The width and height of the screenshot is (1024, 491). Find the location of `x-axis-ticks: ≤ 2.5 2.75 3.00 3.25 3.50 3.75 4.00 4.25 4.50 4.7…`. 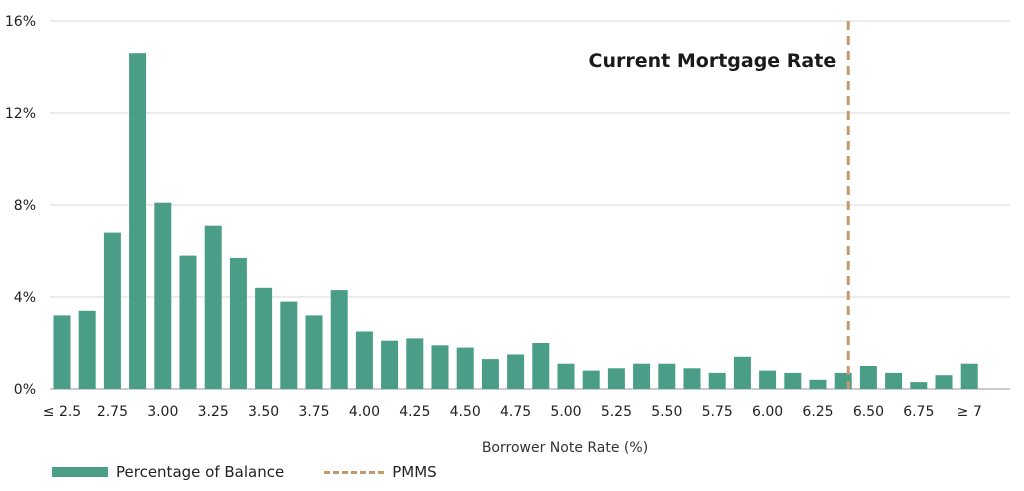

x-axis-ticks: ≤ 2.5 2.75 3.00 3.25 3.50 3.75 4.00 4.25 4.50 4.7… is located at coordinates (512, 412).